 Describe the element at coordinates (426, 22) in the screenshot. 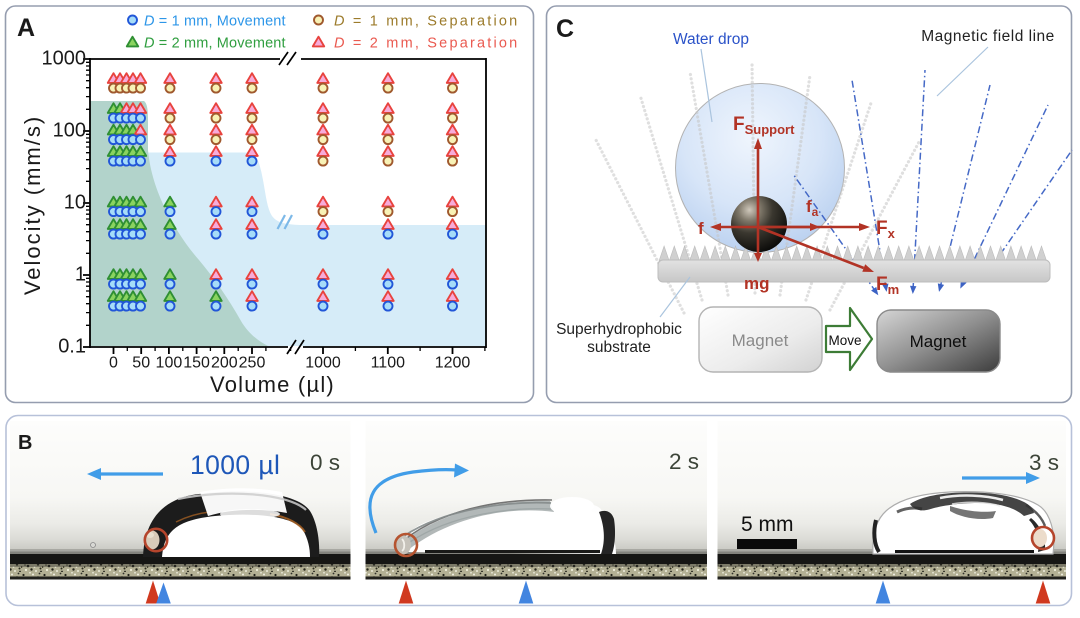

I see `svg-text: D = 1 mm, Separation` at that location.